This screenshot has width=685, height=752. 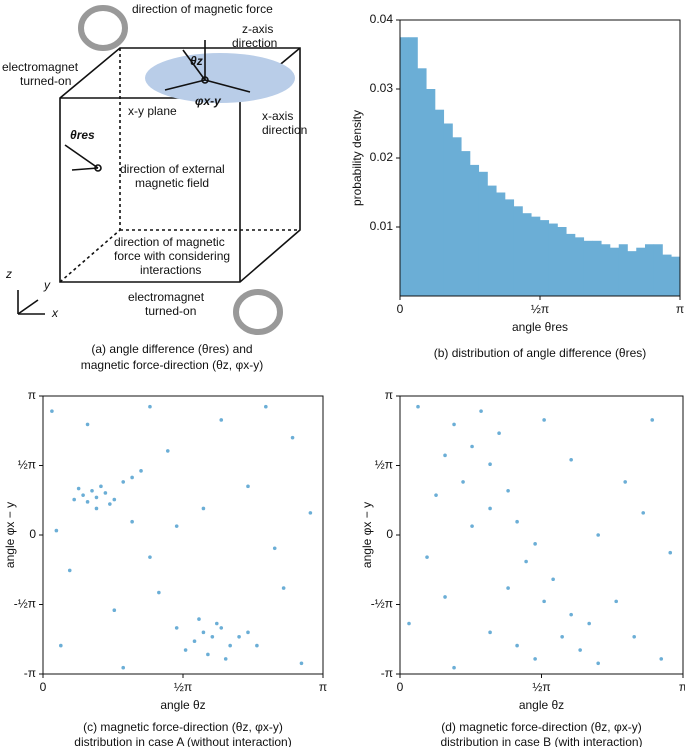 What do you see at coordinates (389, 534) in the screenshot?
I see `y-tick-label: 0` at bounding box center [389, 534].